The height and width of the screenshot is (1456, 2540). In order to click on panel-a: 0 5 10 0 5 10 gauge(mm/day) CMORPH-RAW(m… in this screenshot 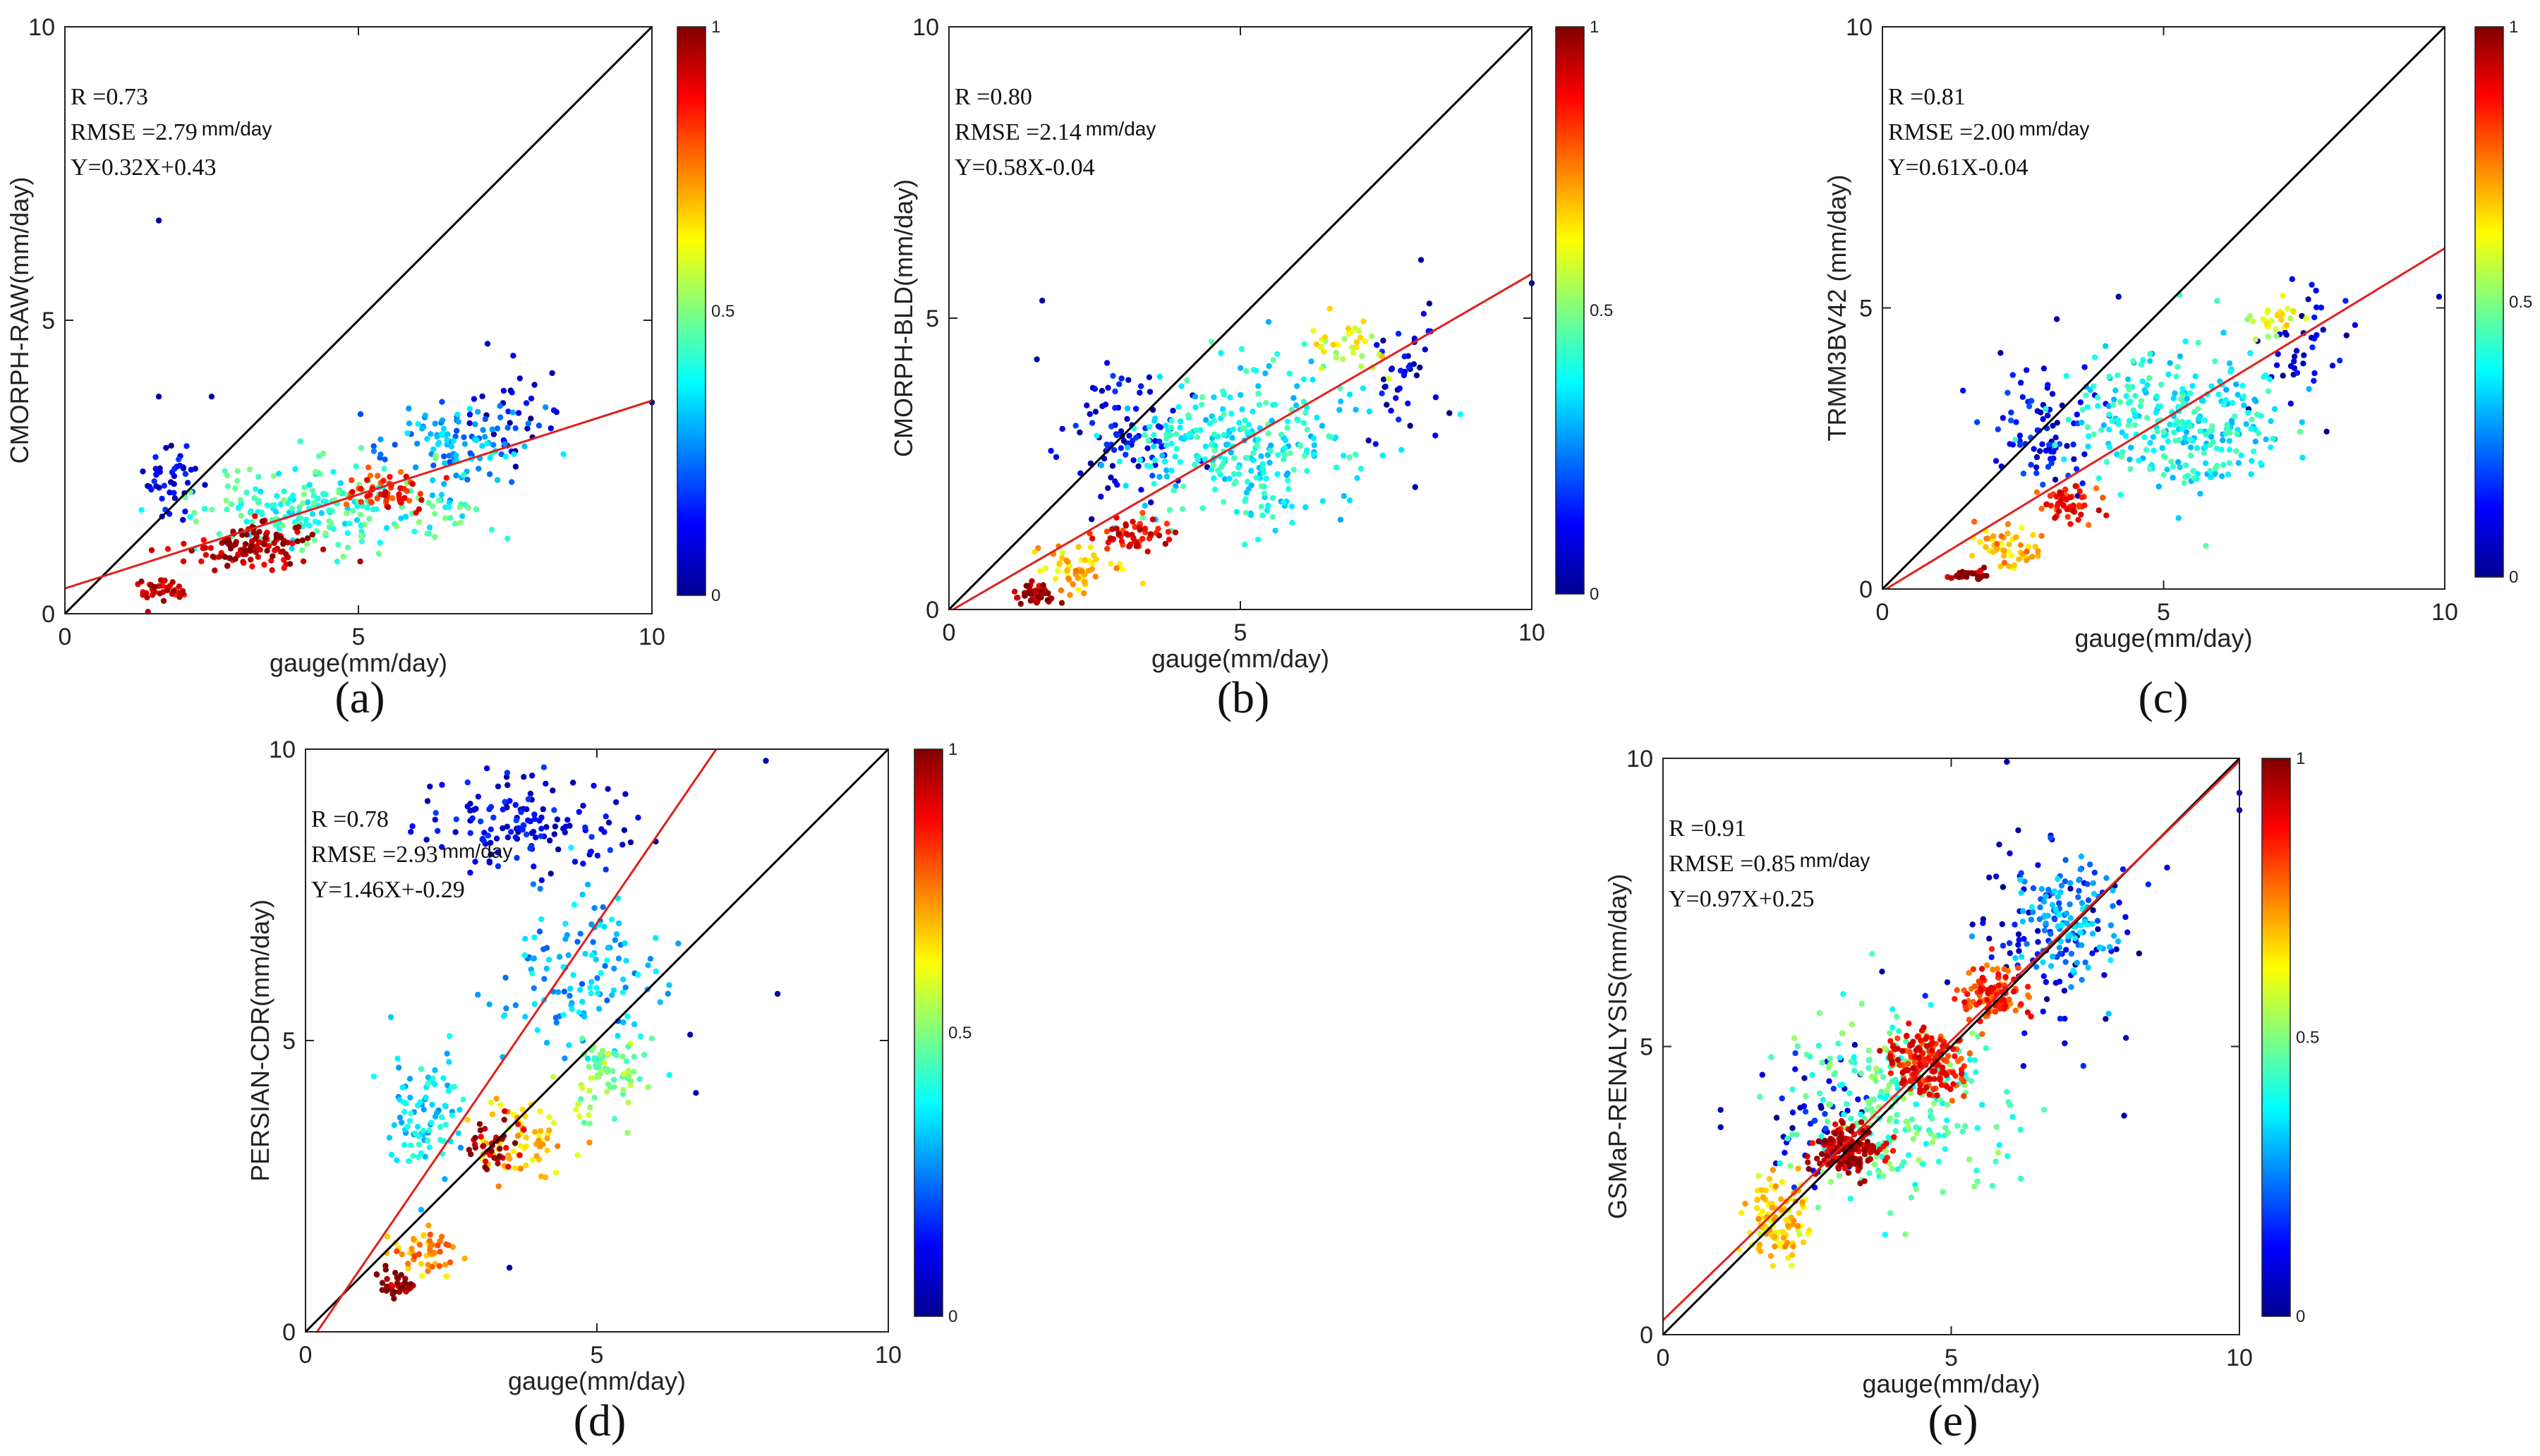, I will do `click(369, 368)`.